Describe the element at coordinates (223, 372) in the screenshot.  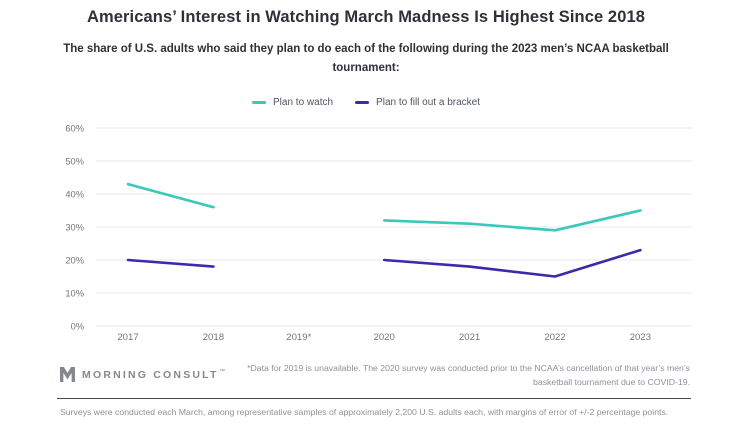
I see `trademark-mark: ™` at that location.